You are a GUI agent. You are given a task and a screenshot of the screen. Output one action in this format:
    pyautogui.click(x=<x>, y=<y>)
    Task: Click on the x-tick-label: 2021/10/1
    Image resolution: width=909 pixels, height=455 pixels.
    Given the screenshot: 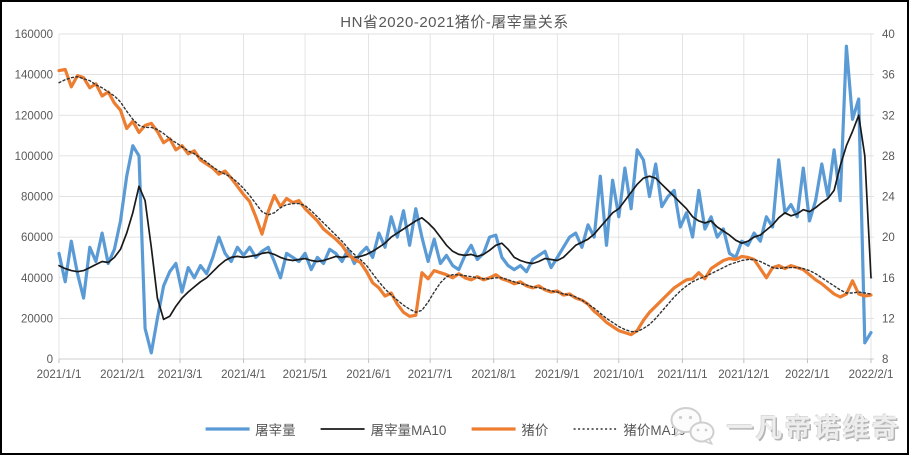 What is the action you would take?
    pyautogui.click(x=618, y=375)
    